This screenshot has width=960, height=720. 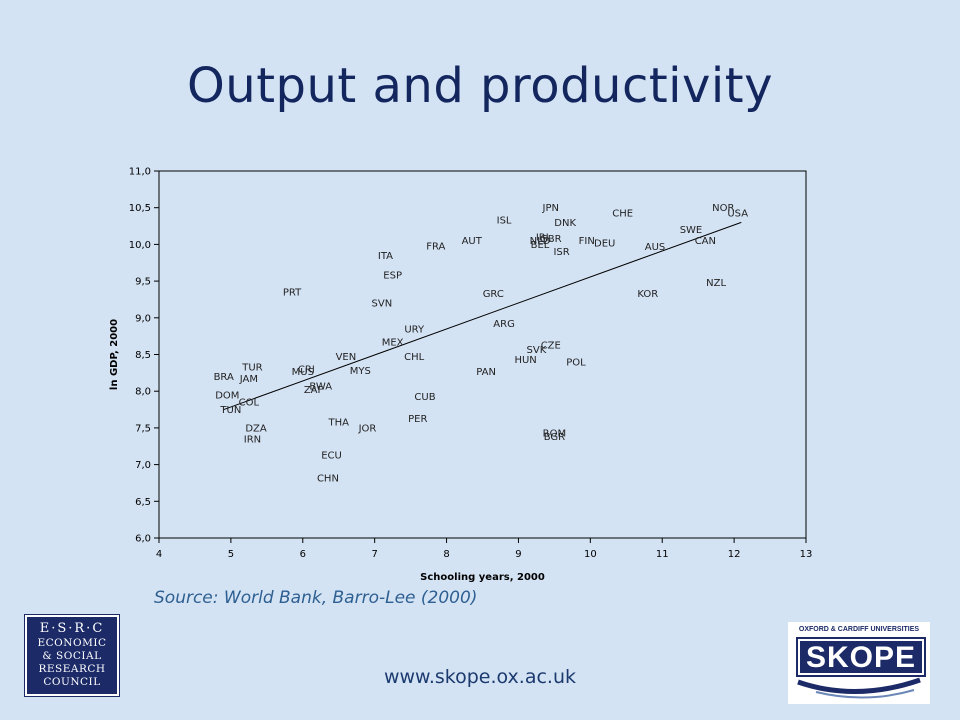 I want to click on slide-title: Output and productivity, so click(x=480, y=86).